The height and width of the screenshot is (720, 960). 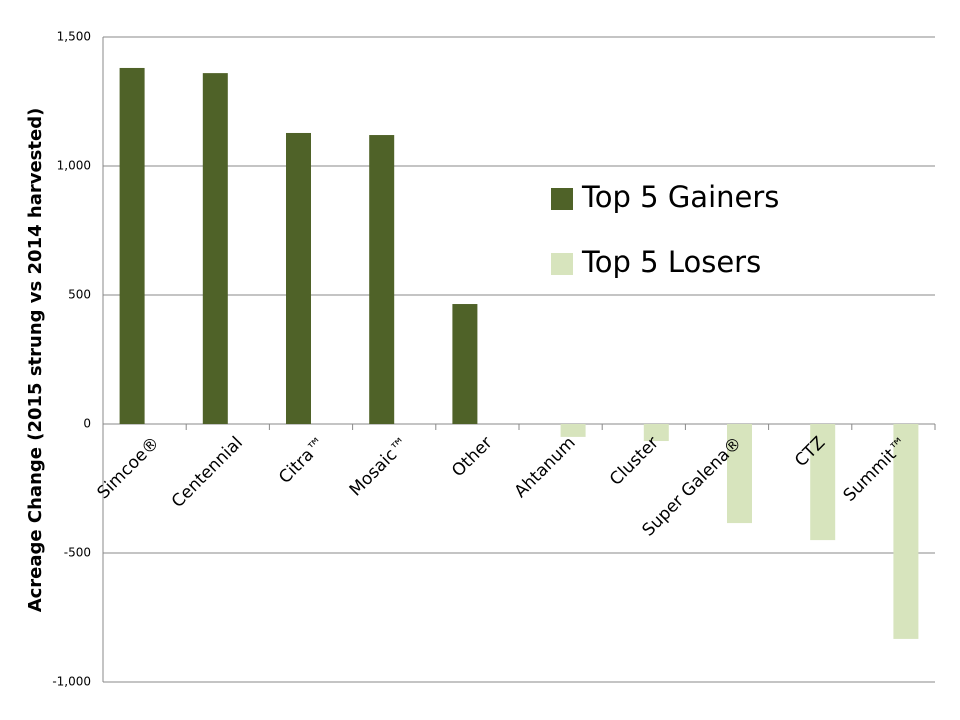 I want to click on x-tick-label: Other, so click(x=472, y=457).